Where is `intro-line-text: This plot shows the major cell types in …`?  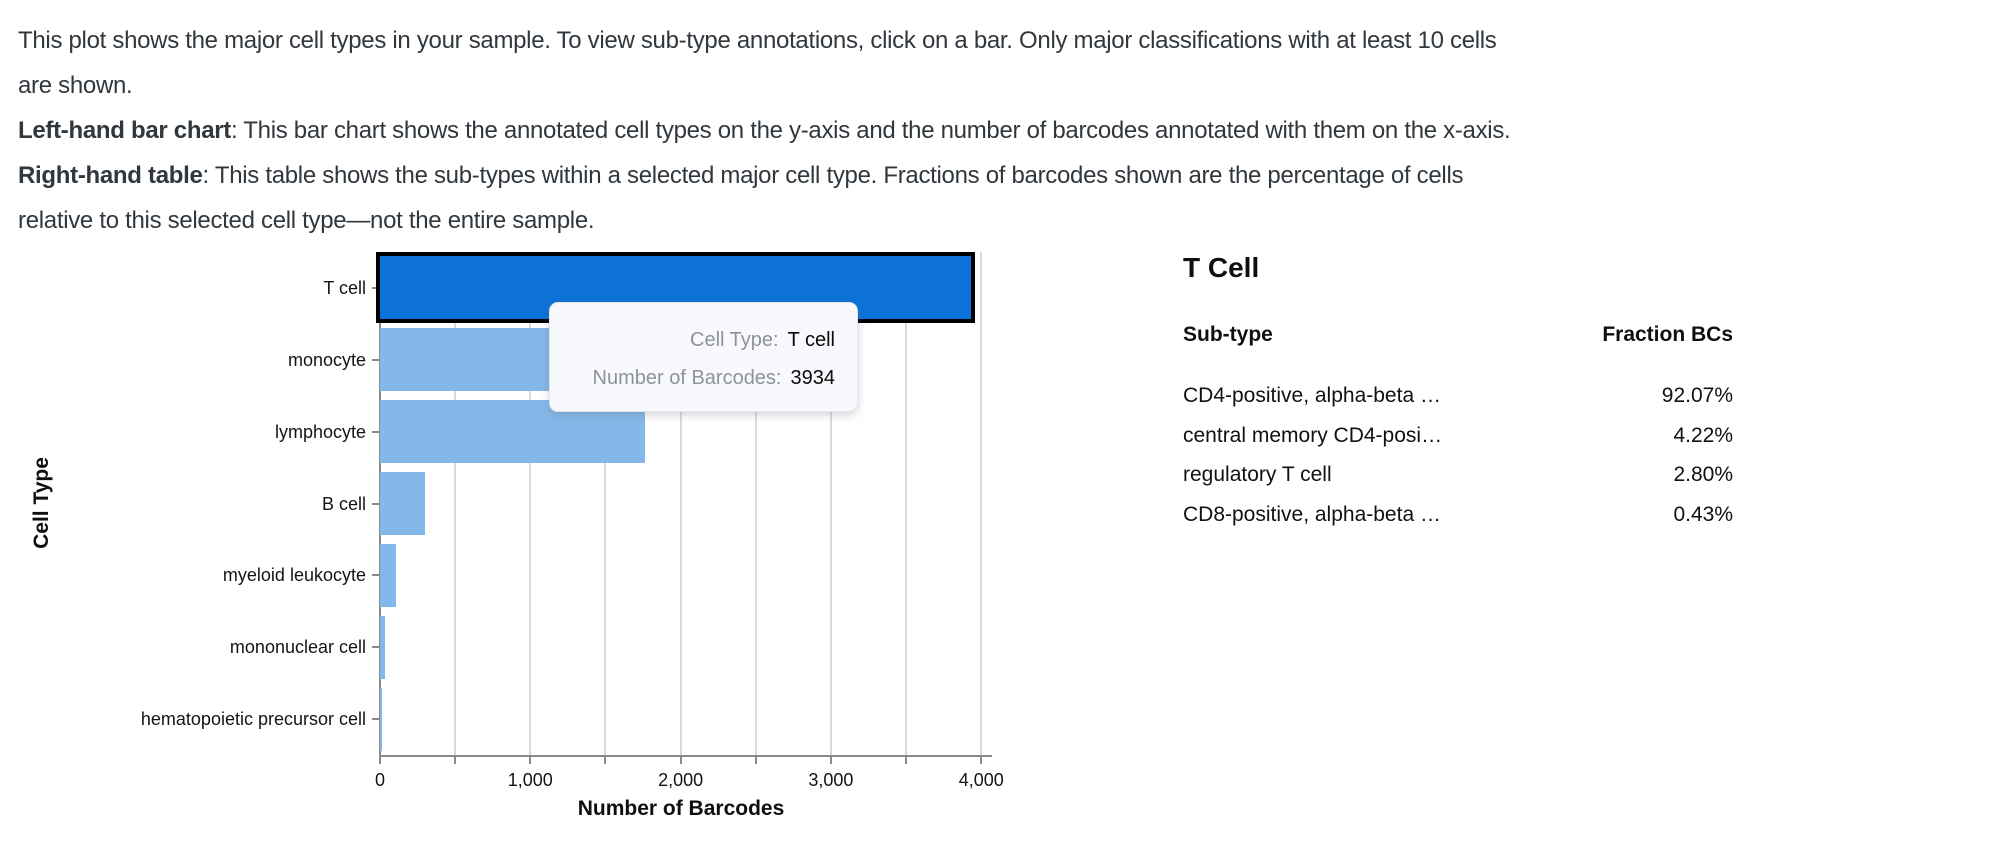 intro-line-text: This plot shows the major cell types in … is located at coordinates (757, 40).